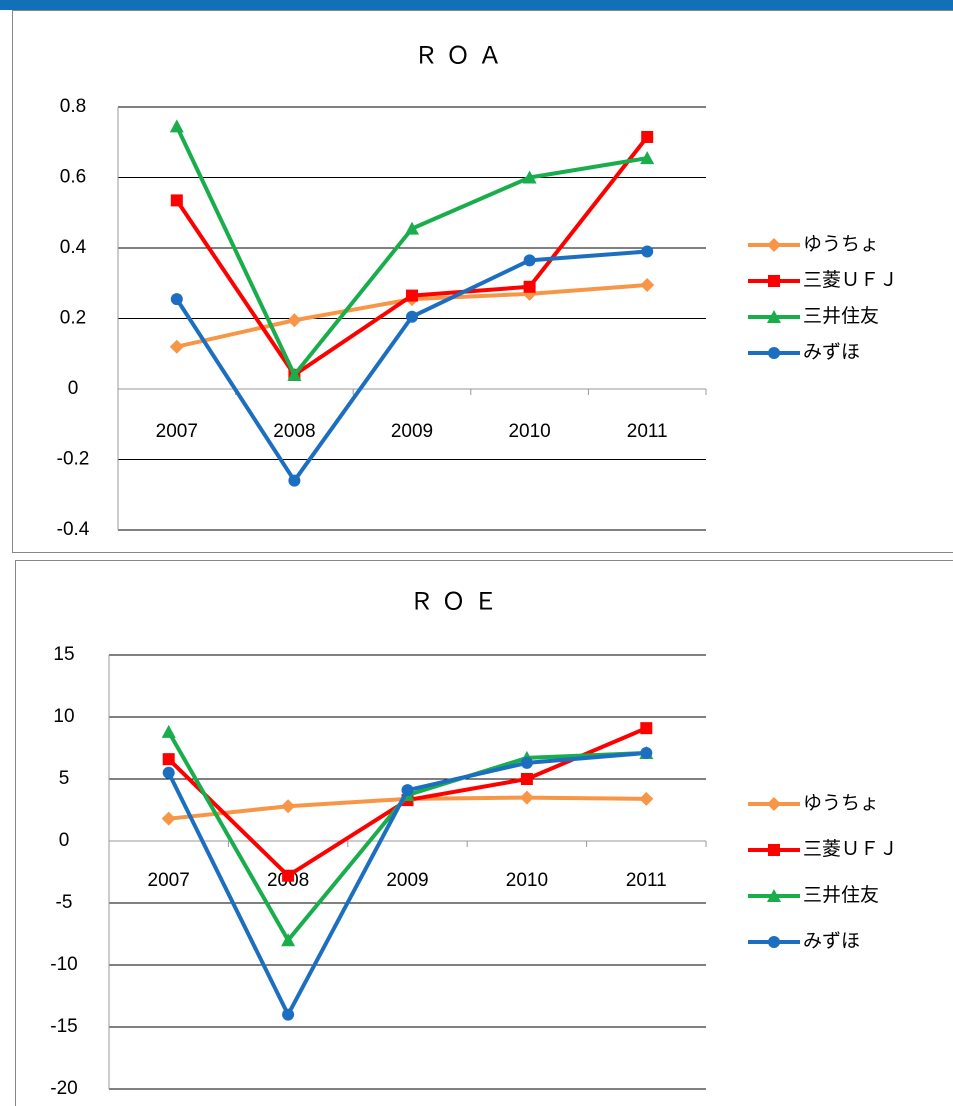 Image resolution: width=953 pixels, height=1106 pixels. I want to click on y-tick-label: -0.4, so click(73, 529).